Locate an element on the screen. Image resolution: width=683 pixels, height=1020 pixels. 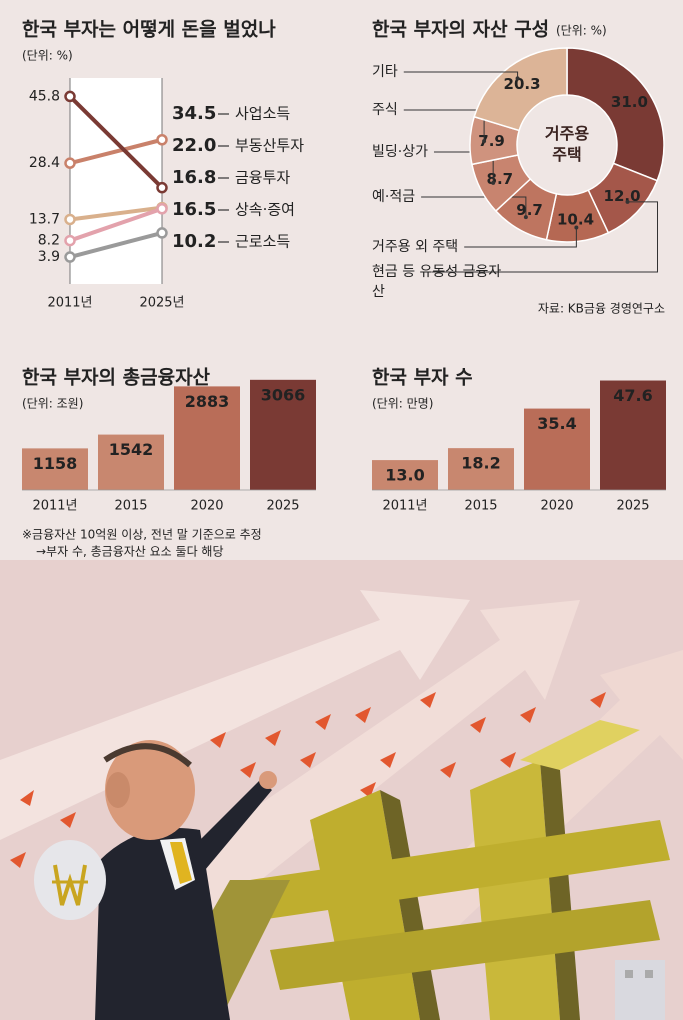
category-label: 기타 is located at coordinates (385, 72).